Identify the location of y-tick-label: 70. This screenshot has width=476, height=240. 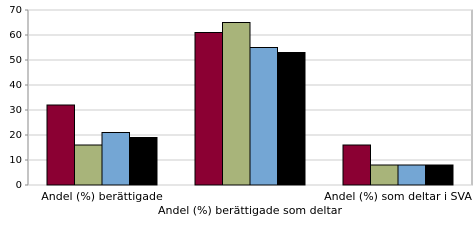
(15, 10).